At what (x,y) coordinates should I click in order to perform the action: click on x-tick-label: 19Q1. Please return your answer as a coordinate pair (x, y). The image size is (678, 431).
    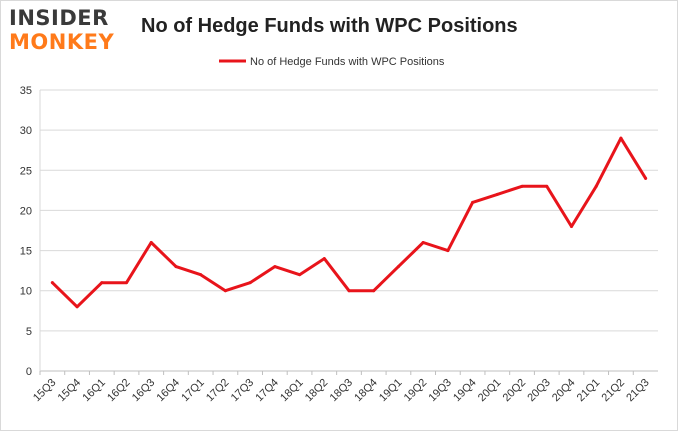
    Looking at the image, I should click on (391, 391).